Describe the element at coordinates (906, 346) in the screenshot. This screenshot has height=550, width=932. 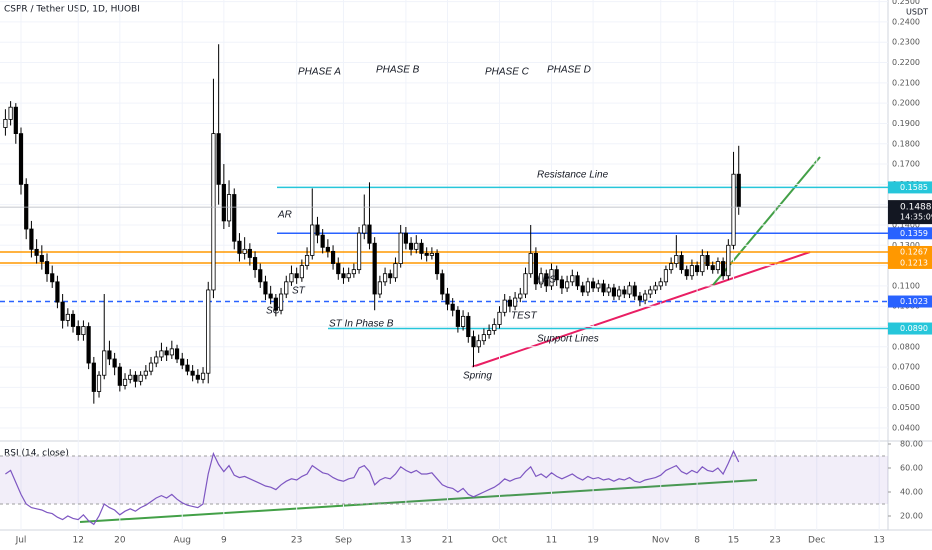
I see `y-tick-label: 0.0800` at that location.